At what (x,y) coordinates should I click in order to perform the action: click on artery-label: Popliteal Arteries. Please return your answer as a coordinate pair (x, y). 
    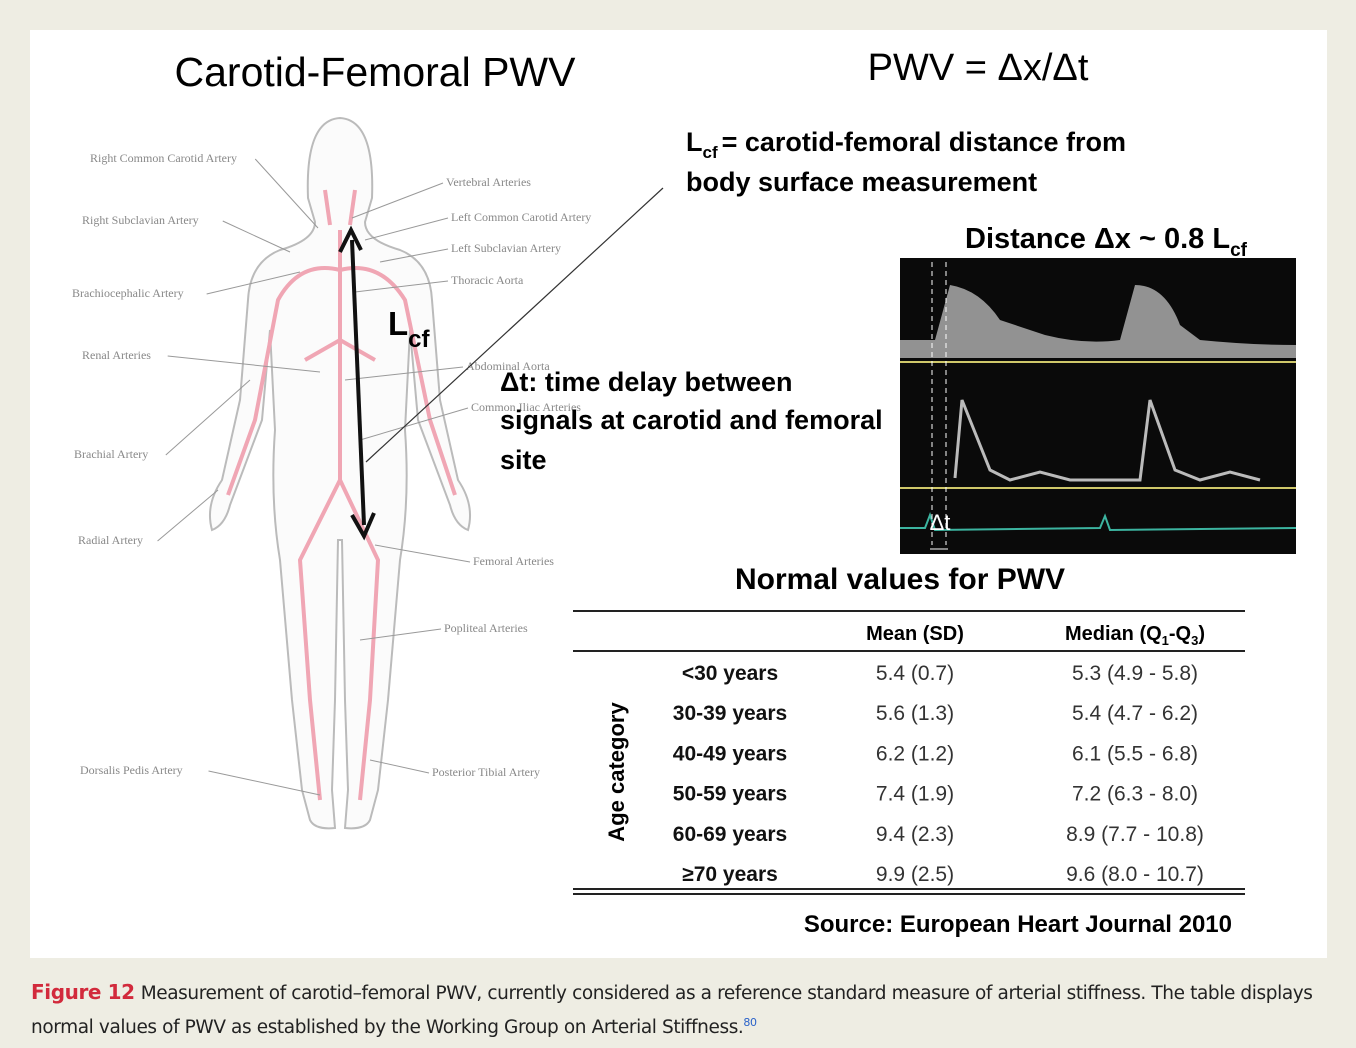
    Looking at the image, I should click on (486, 628).